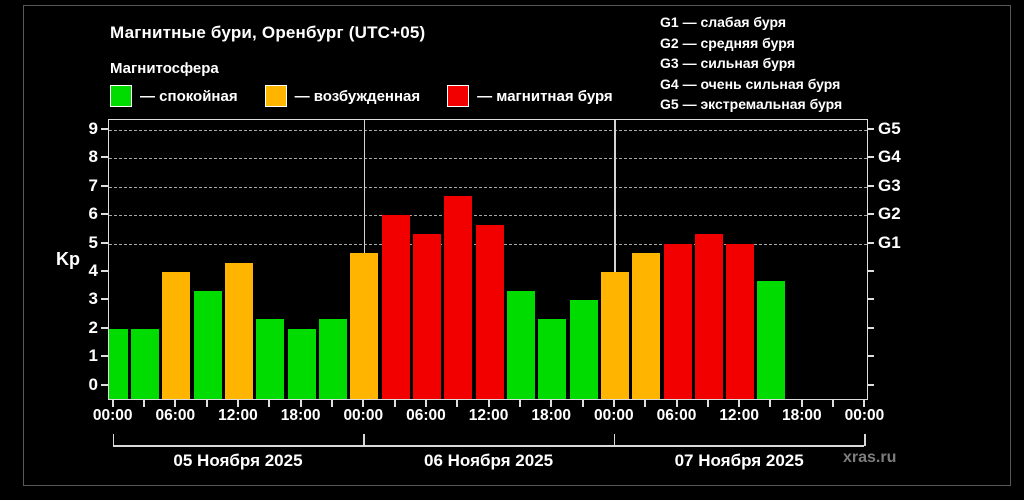 The image size is (1024, 500). Describe the element at coordinates (583, 349) in the screenshot. I see `kp-bar-day2-h45` at that location.